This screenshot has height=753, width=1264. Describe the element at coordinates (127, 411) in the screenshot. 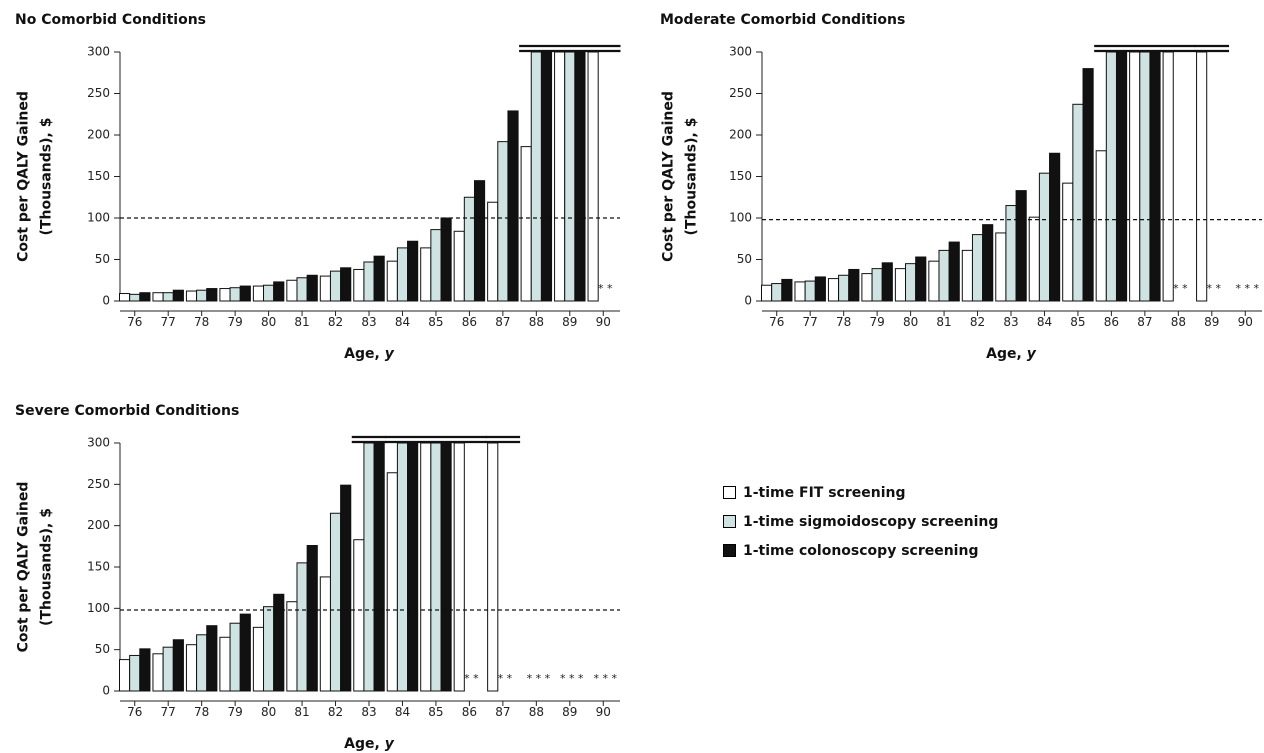

I see `chart-title: Severe Comorbid Conditions` at that location.